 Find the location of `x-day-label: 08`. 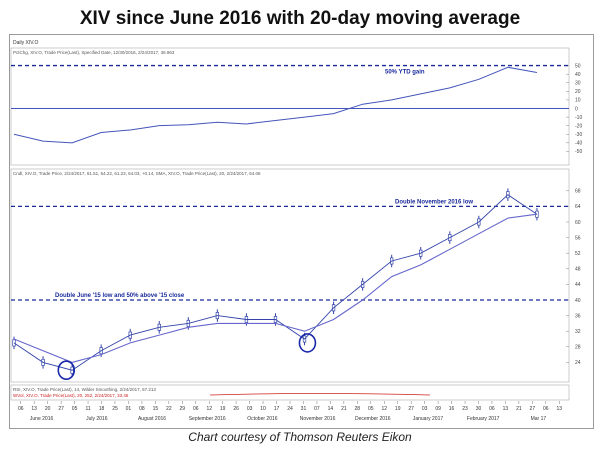

x-day-label: 08 is located at coordinates (142, 409).